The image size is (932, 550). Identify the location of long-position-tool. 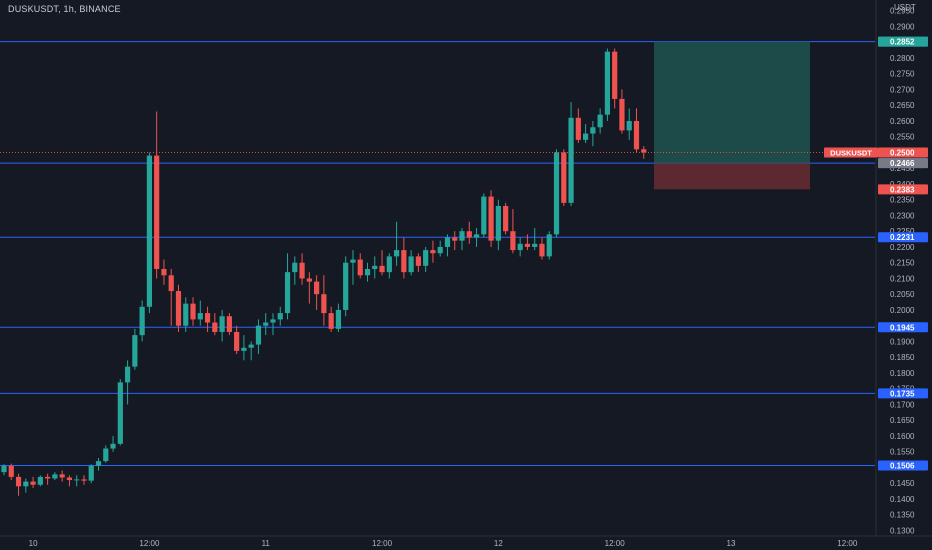
(732, 115).